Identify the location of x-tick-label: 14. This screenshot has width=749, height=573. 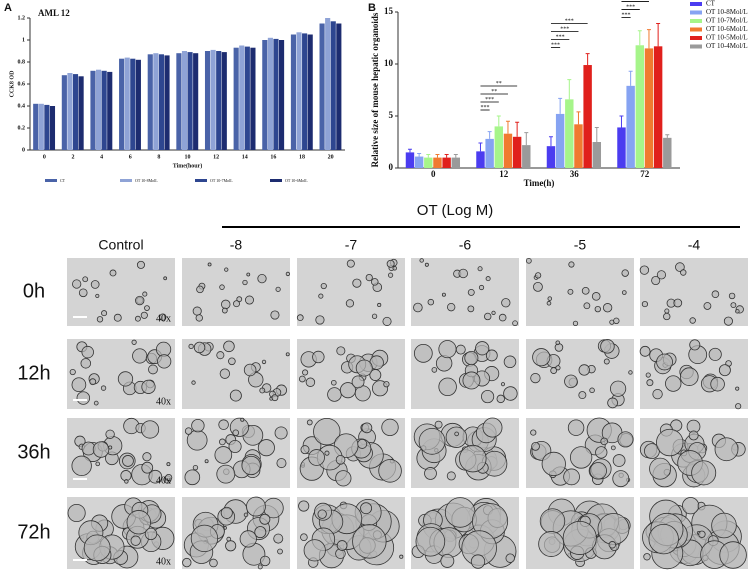
(245, 157).